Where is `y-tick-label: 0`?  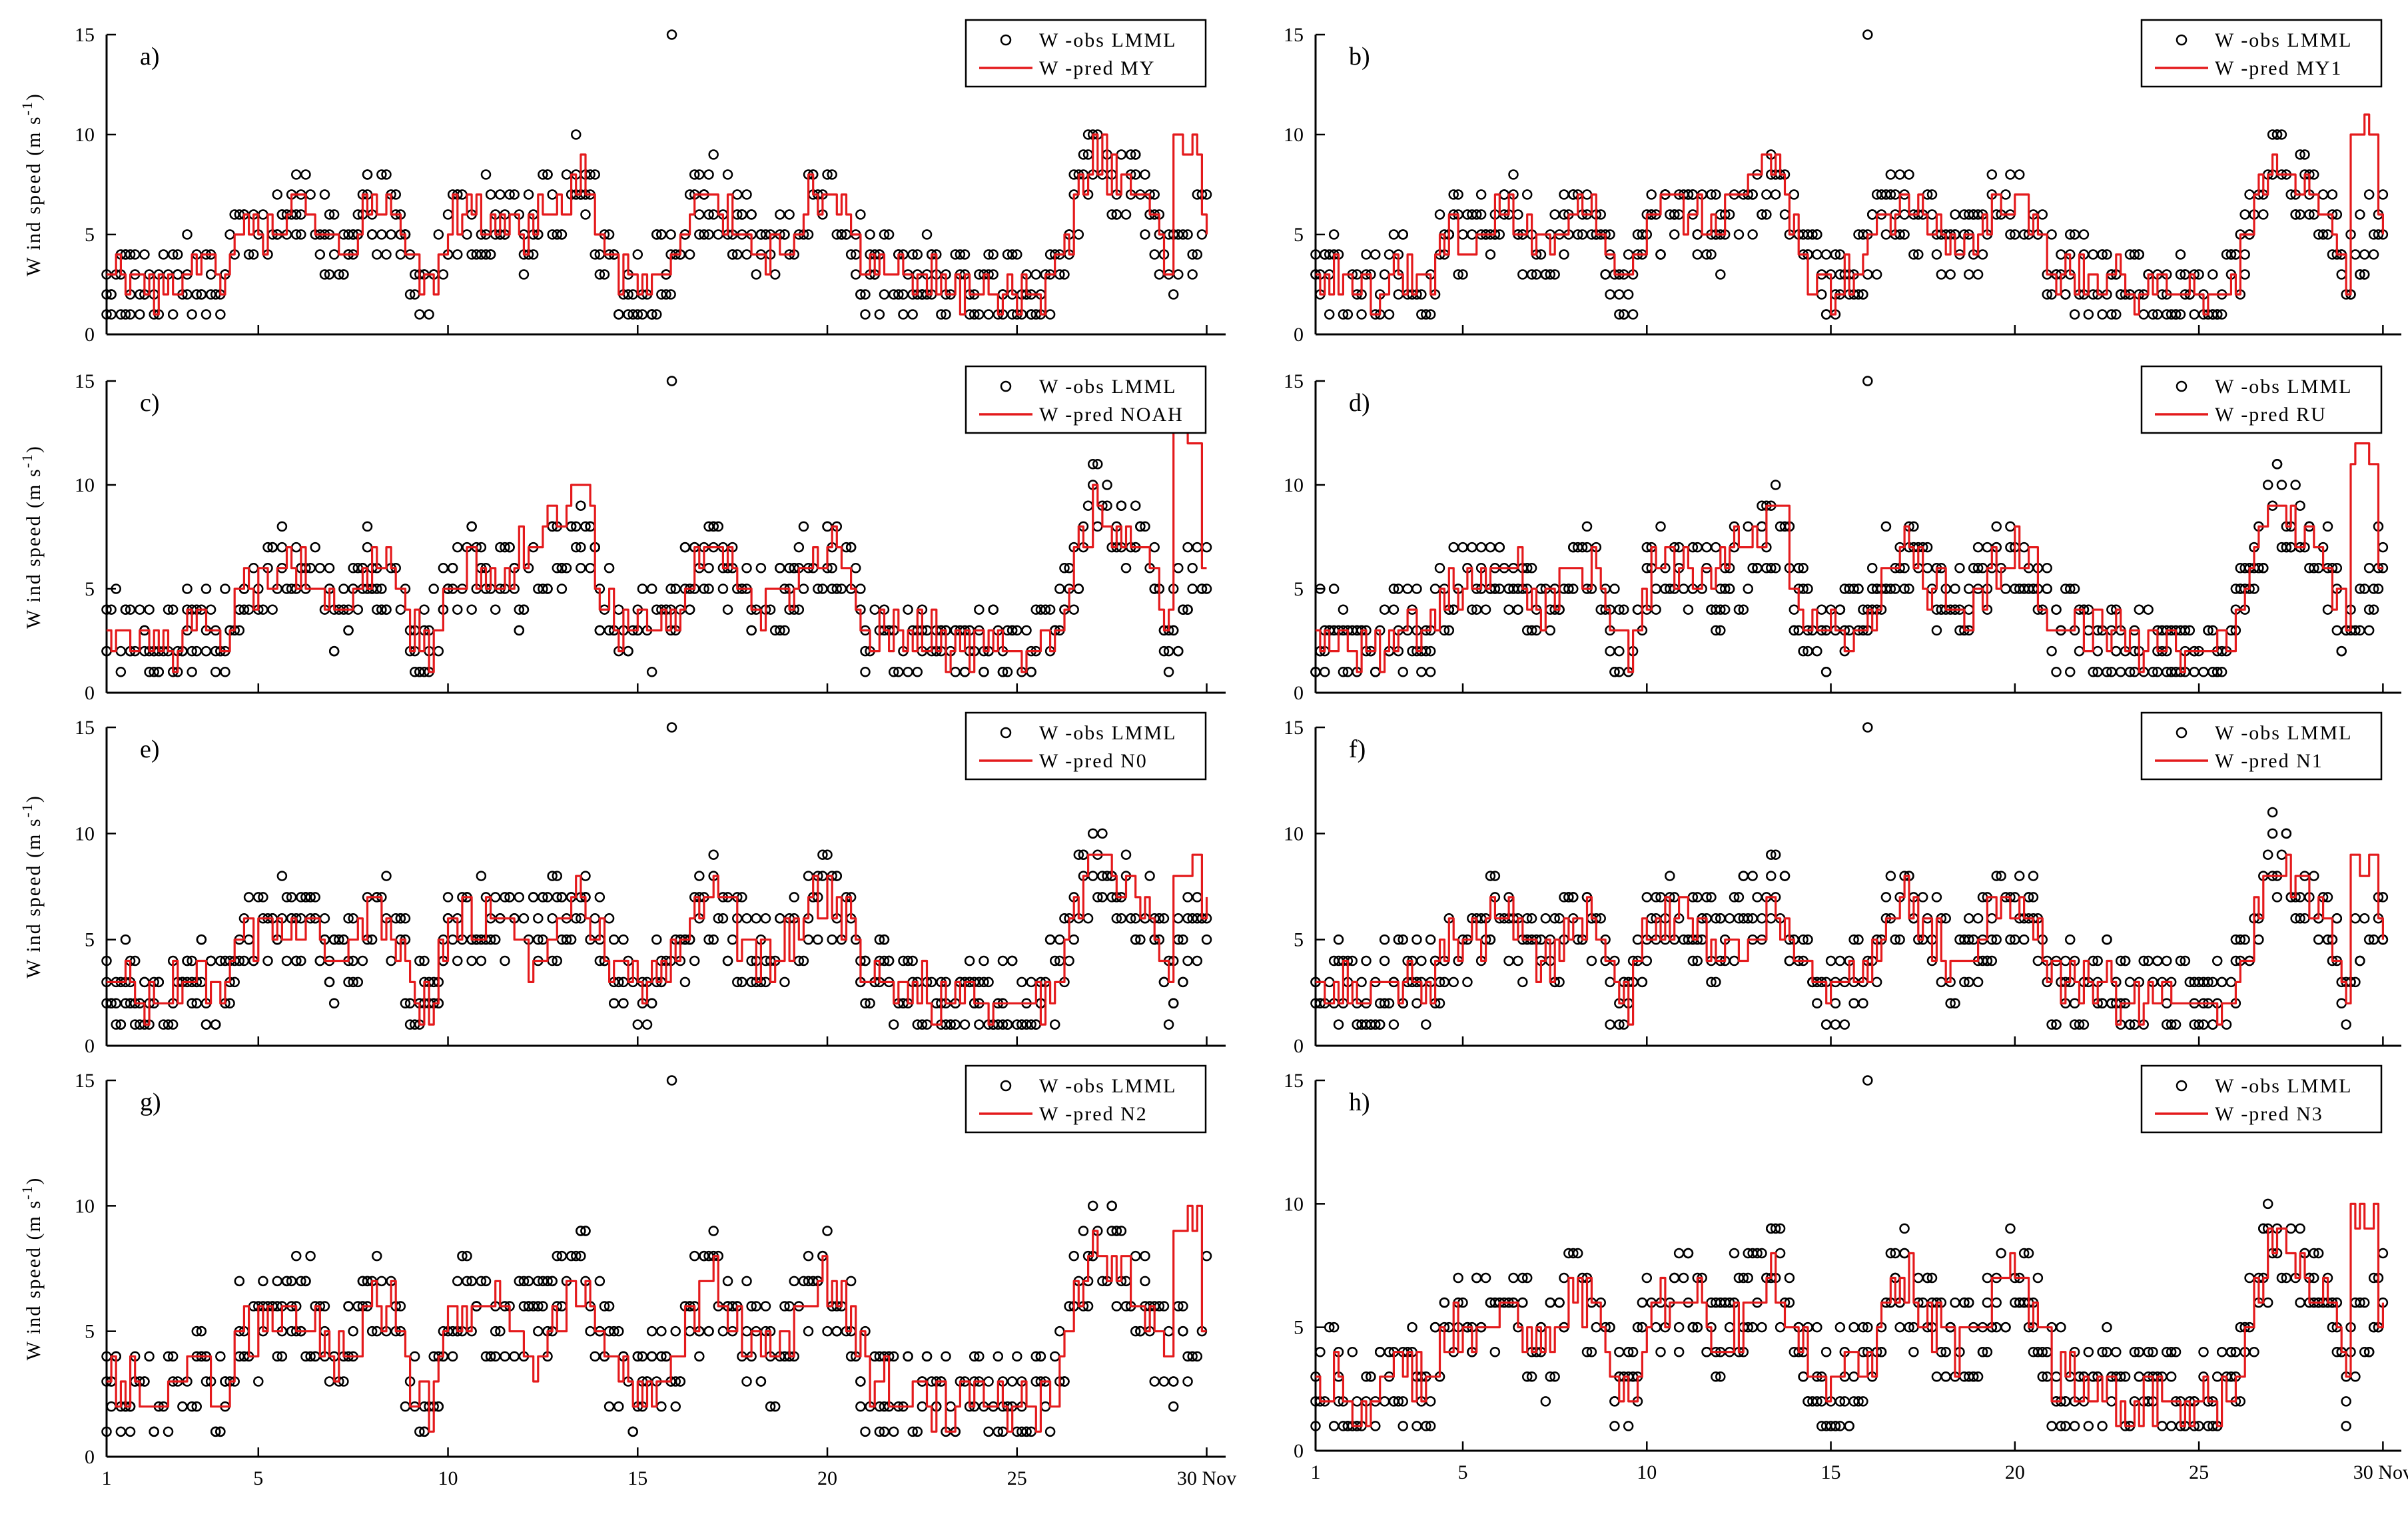 y-tick-label: 0 is located at coordinates (90, 335).